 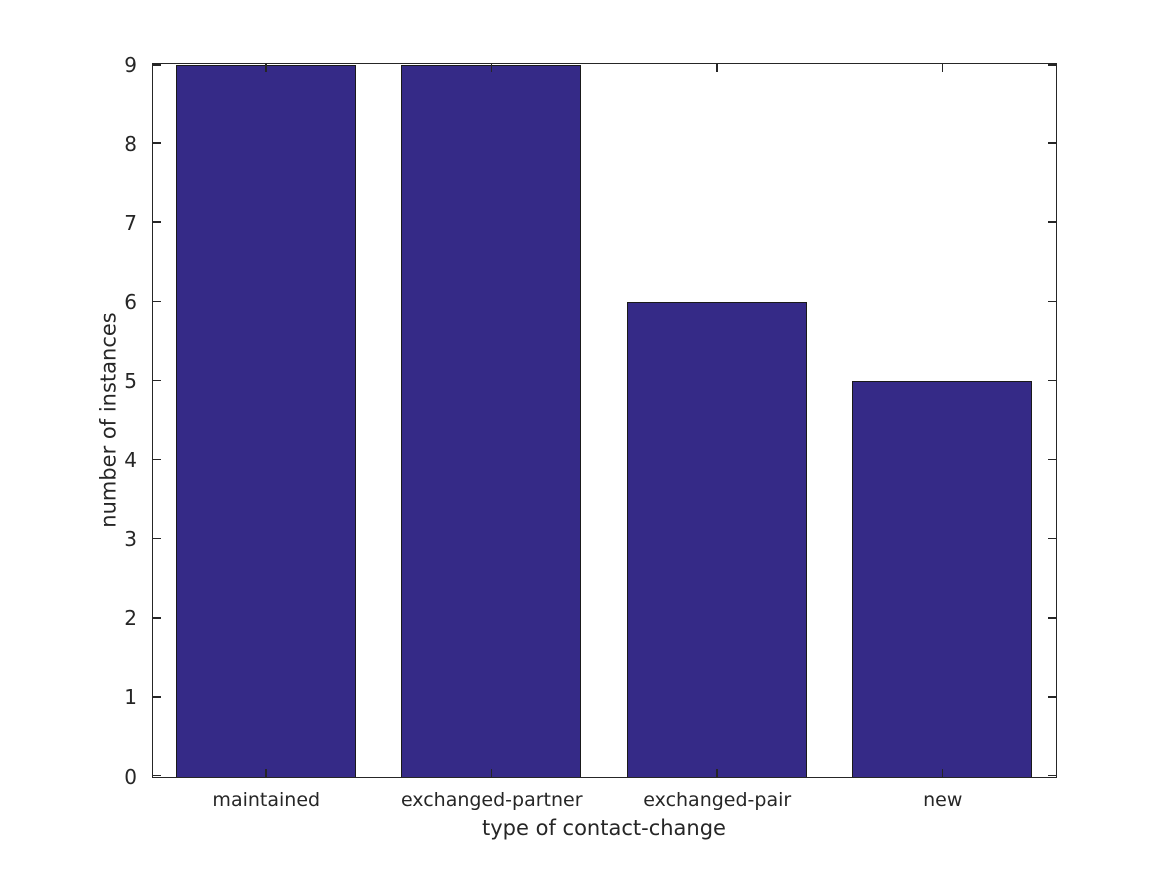 What do you see at coordinates (130, 301) in the screenshot?
I see `y-tick-label: 6` at bounding box center [130, 301].